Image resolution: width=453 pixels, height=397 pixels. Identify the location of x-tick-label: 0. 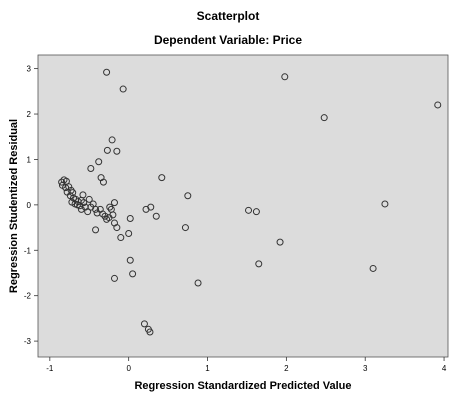
(128, 368).